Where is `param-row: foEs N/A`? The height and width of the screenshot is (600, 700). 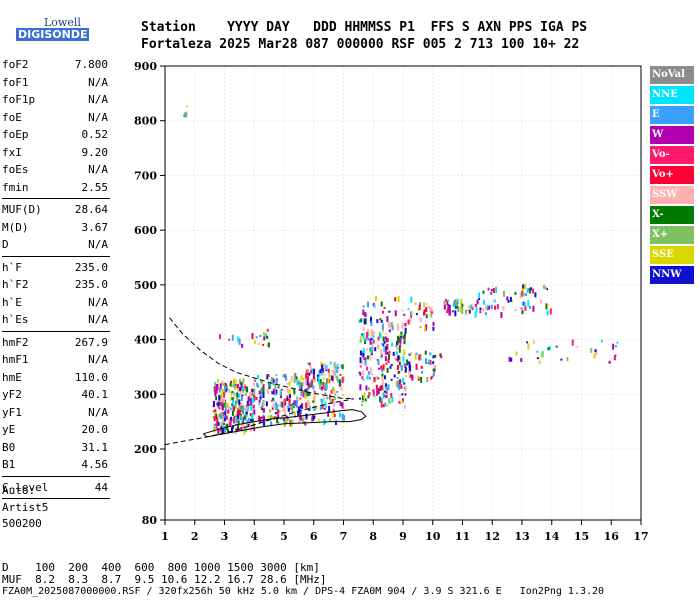 param-row: foEs N/A is located at coordinates (55, 172).